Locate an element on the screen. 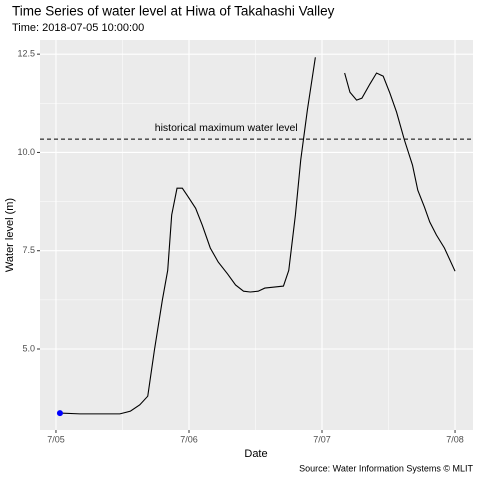 Image resolution: width=480 pixels, height=480 pixels. highlight-point is located at coordinates (59, 413).